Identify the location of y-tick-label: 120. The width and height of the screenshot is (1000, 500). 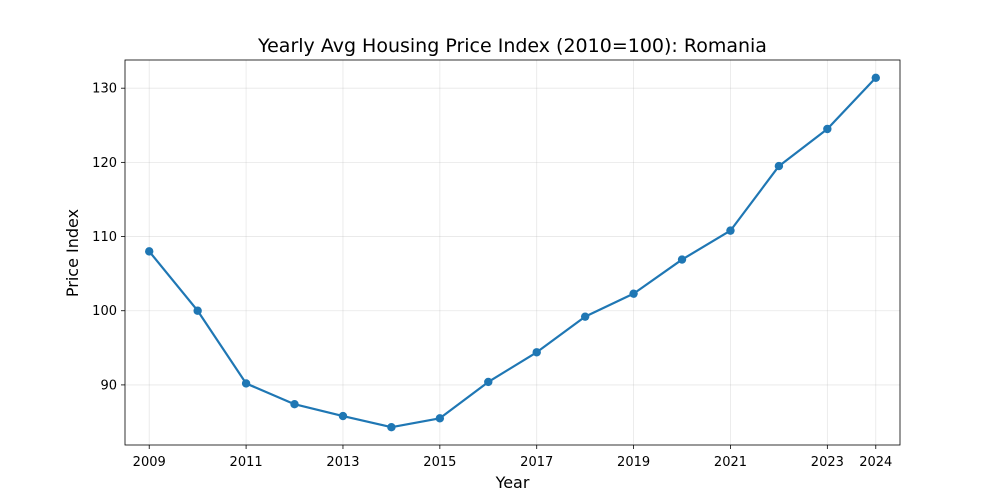
(104, 163).